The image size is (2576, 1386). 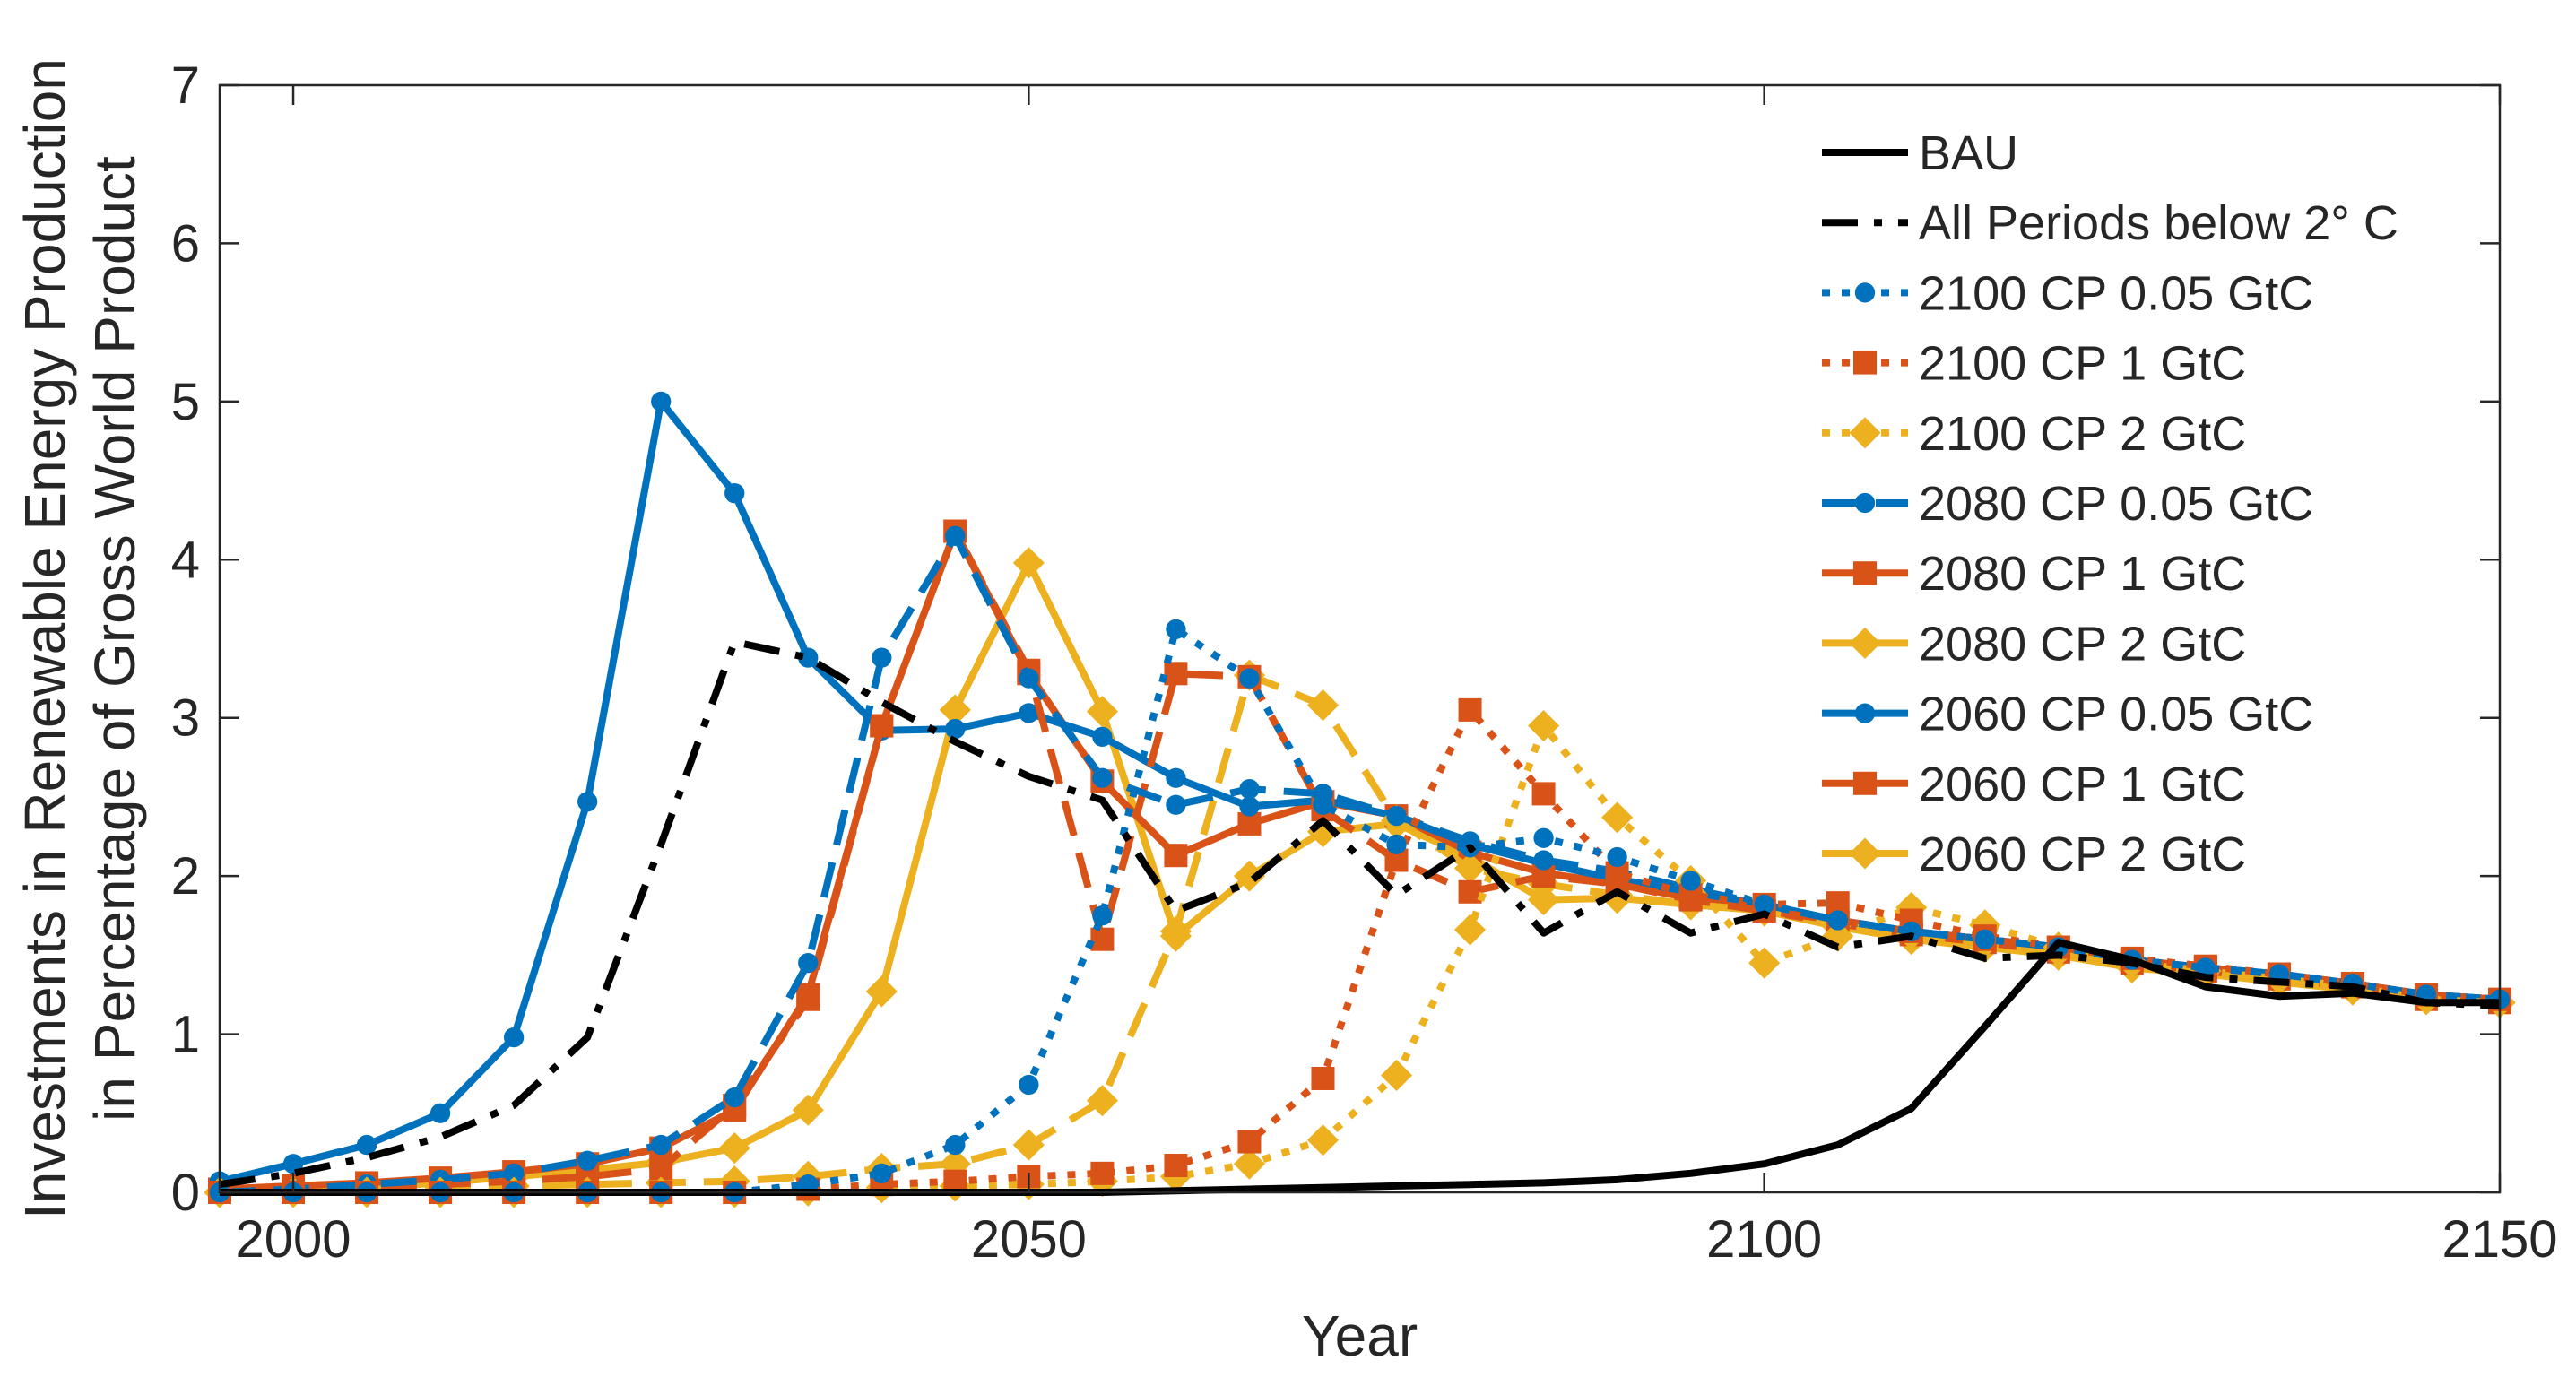 What do you see at coordinates (1764, 1239) in the screenshot?
I see `x-tick-label: 2100` at bounding box center [1764, 1239].